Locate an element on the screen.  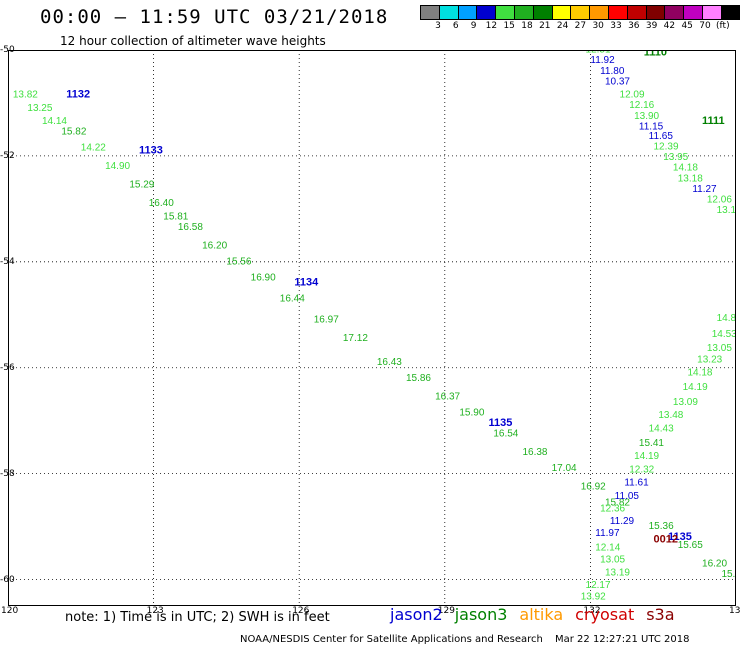
colorbar-label: 45 is located at coordinates (687, 26).